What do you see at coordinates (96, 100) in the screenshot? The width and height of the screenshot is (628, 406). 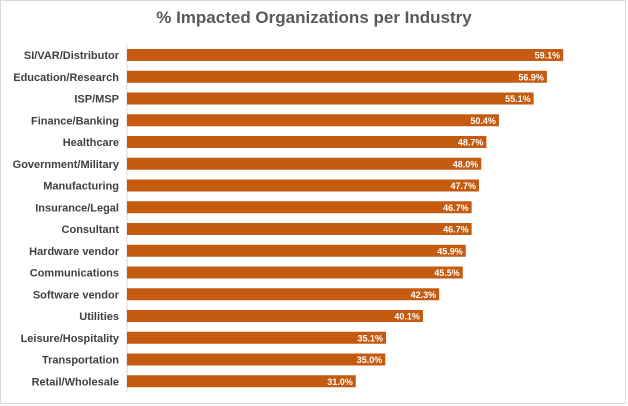 I see `category-label: ISP/MSP` at bounding box center [96, 100].